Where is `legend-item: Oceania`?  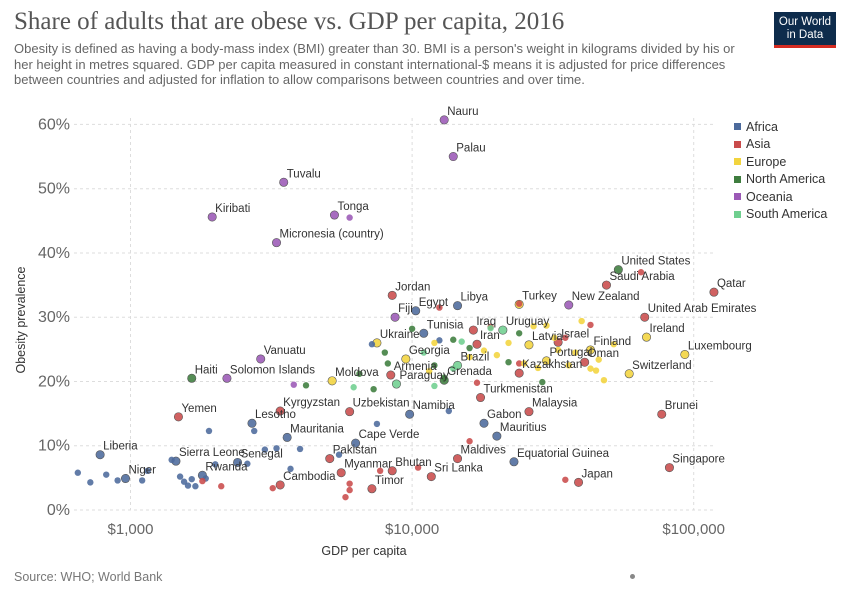
legend-item: Oceania is located at coordinates (780, 197).